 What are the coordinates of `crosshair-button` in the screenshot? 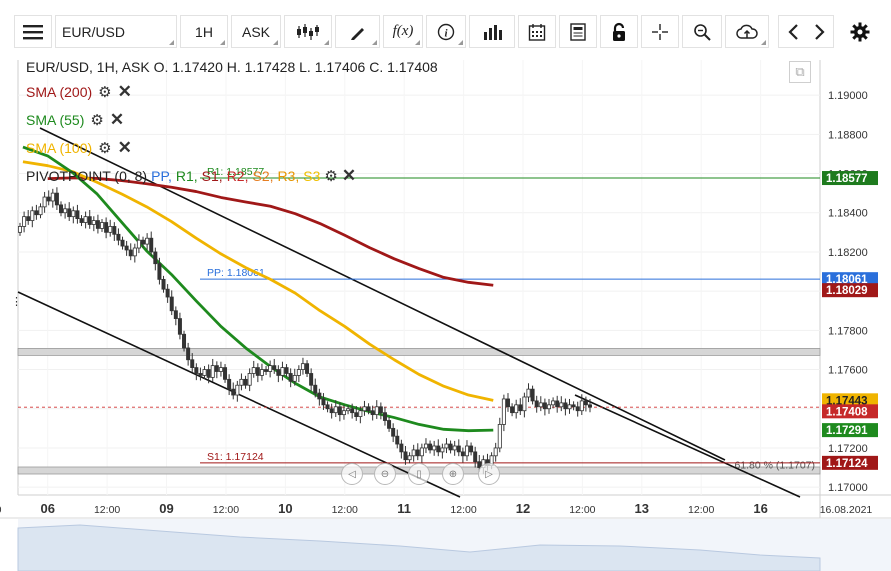 It's located at (660, 31).